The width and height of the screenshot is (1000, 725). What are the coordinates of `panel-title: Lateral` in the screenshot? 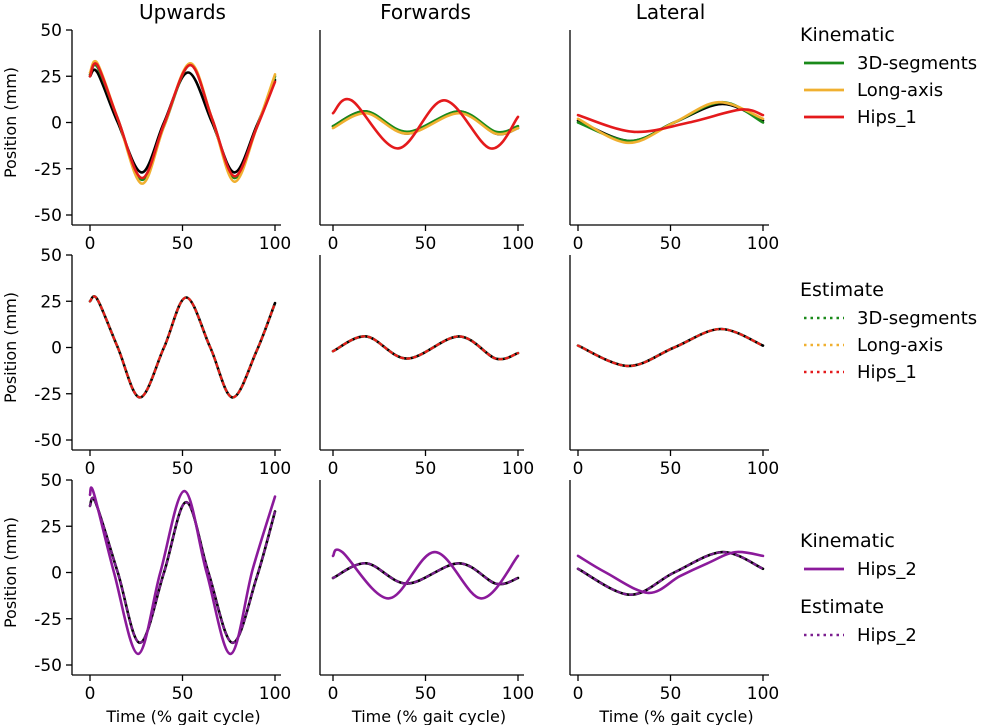 It's located at (671, 12).